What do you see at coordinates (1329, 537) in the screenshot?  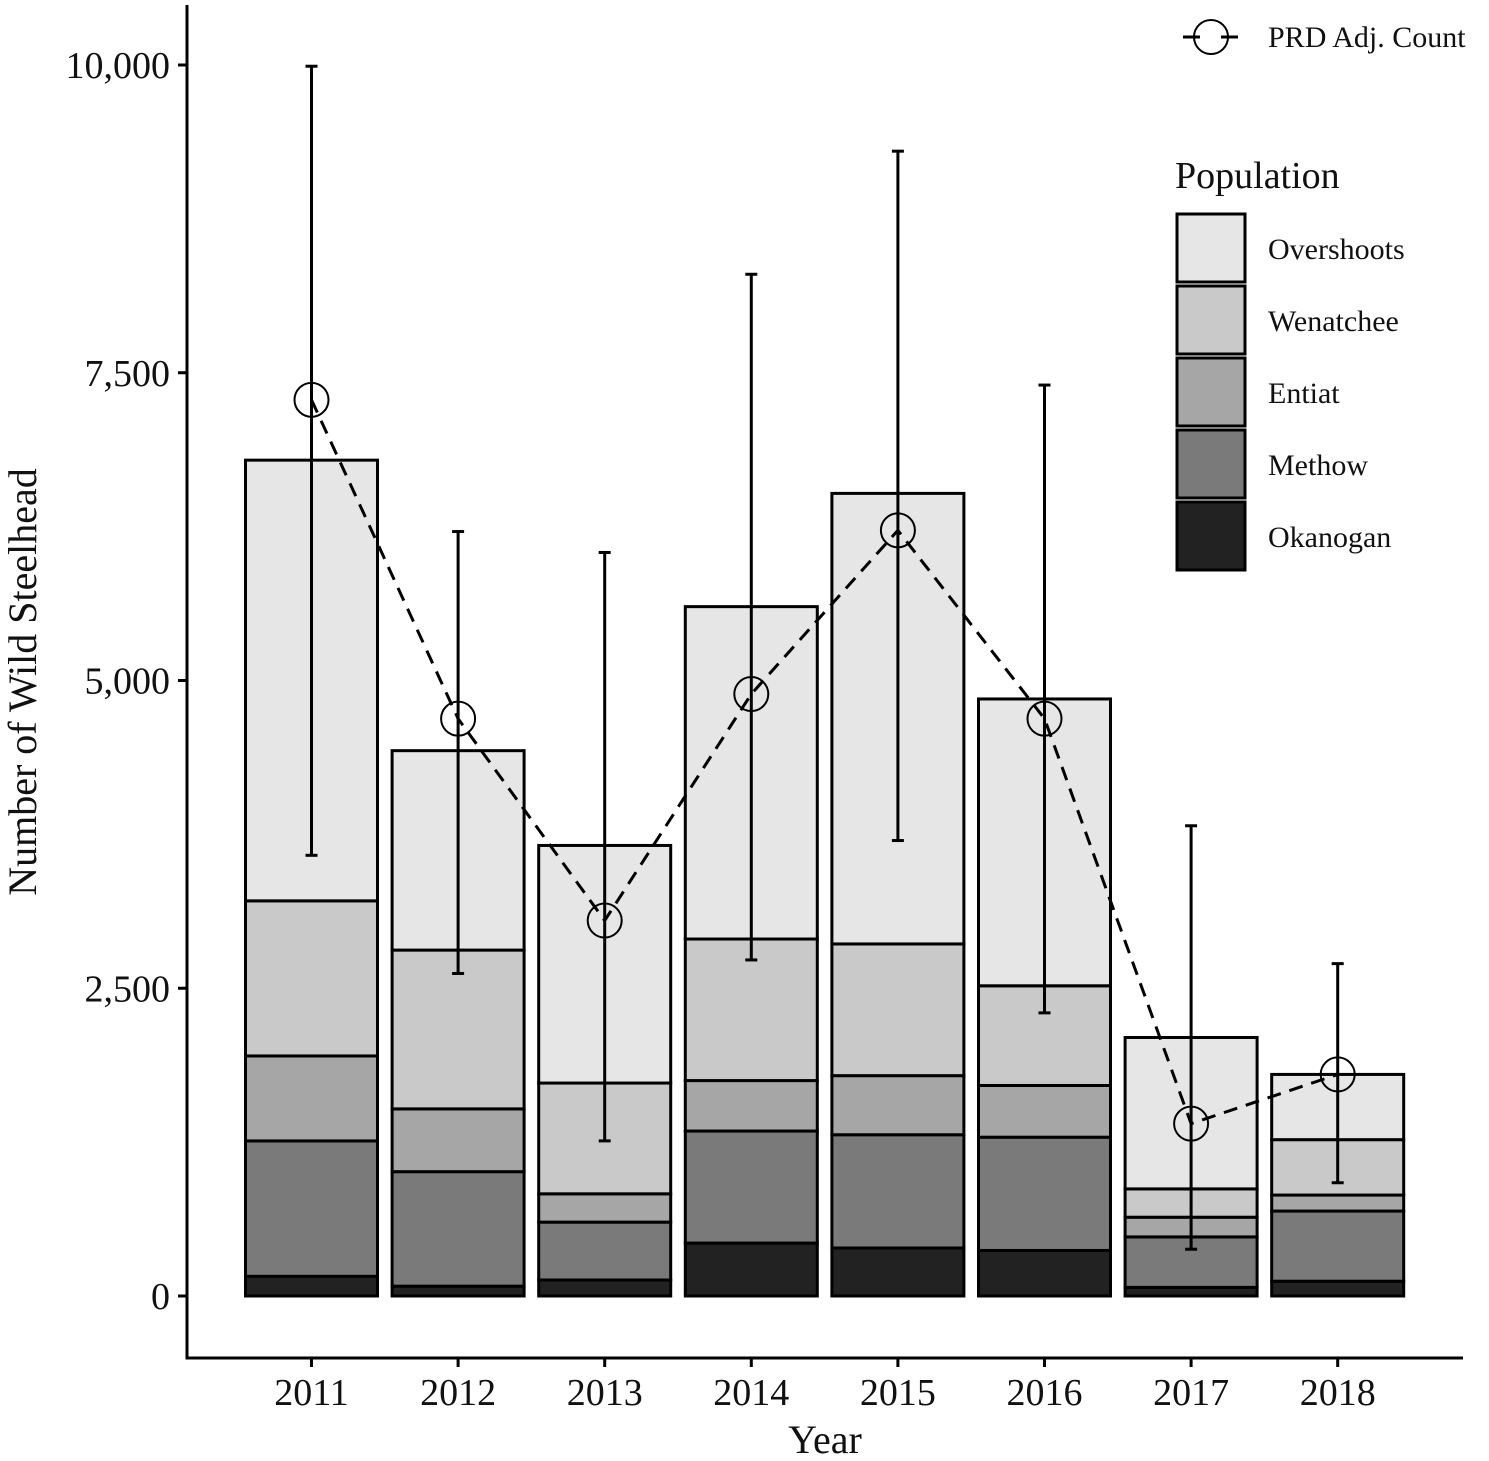 I see `legend-label-okanogan: Okanogan` at bounding box center [1329, 537].